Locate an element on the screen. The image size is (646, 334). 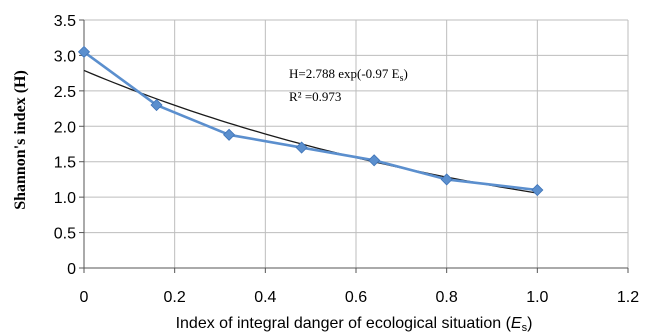
y-tick-label: 1.5 is located at coordinates (65, 163).